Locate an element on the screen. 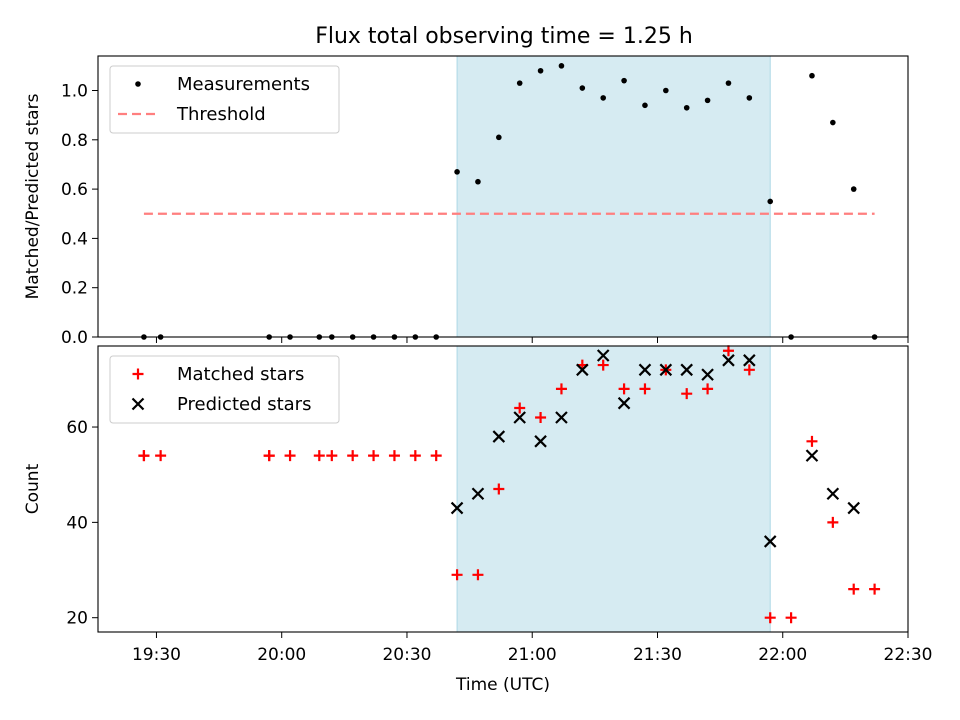  legend-plus-swatch is located at coordinates (138, 374).